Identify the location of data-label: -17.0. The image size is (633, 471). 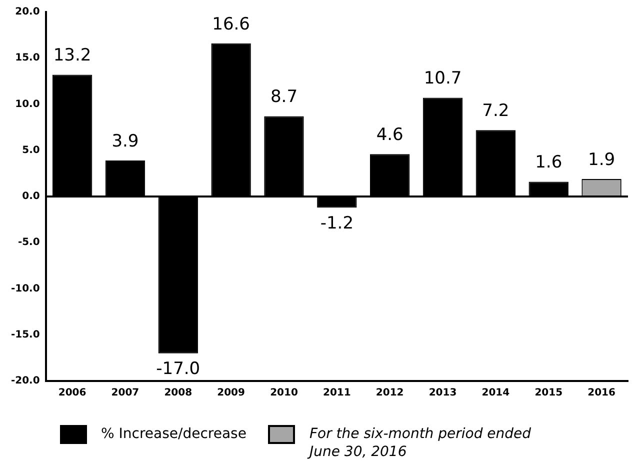
(178, 369).